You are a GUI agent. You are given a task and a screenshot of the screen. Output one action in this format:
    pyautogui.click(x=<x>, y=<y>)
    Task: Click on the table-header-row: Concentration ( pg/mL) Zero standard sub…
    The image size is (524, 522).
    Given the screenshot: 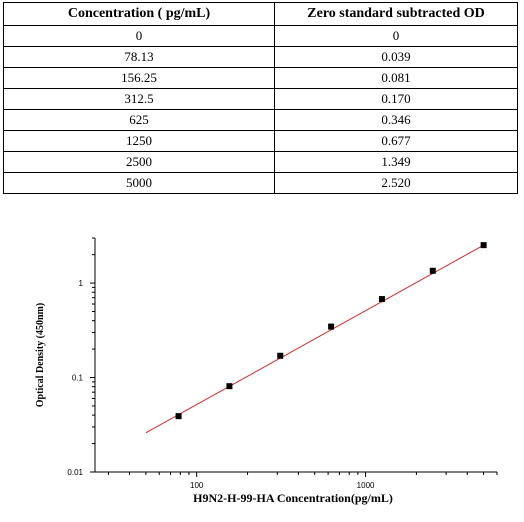 What is the action you would take?
    pyautogui.click(x=260, y=14)
    